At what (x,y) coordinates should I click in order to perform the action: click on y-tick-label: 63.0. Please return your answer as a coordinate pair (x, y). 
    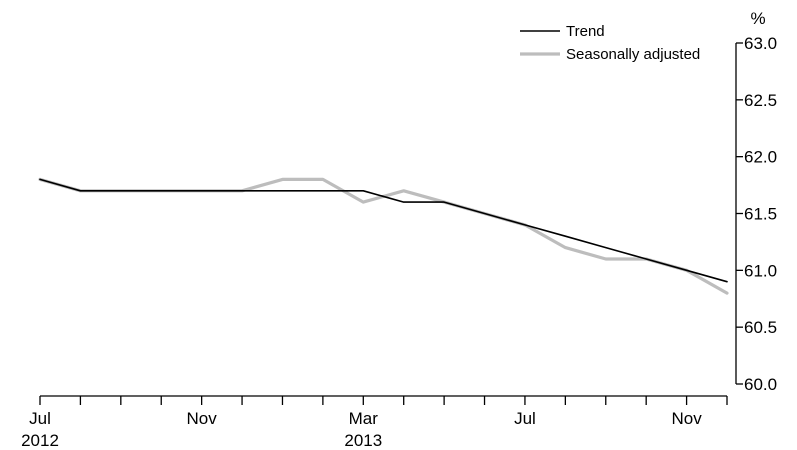
    Looking at the image, I should click on (760, 43).